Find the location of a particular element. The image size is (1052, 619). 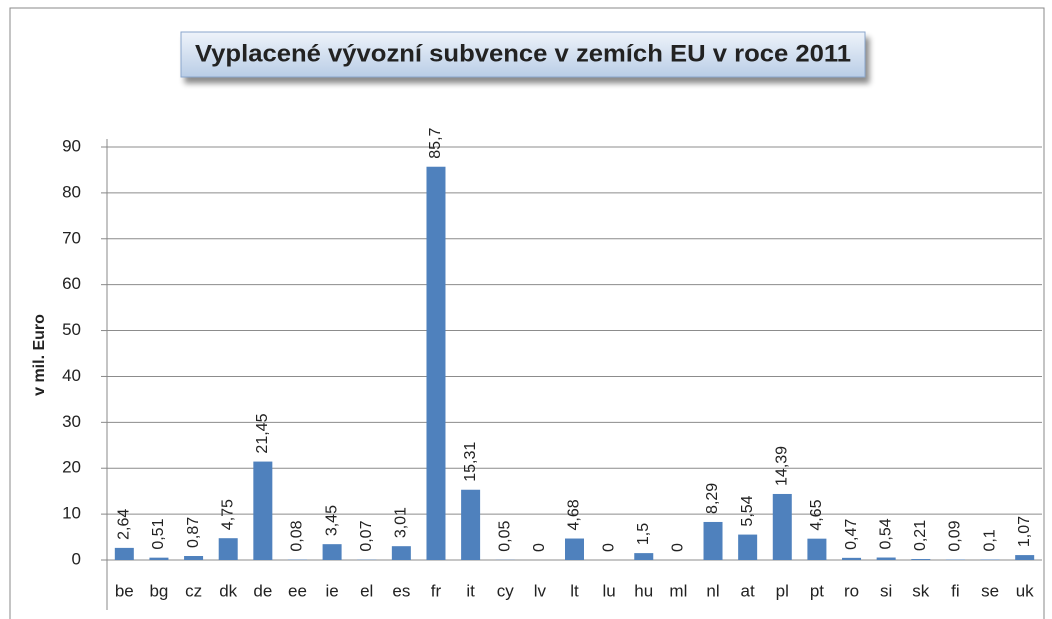

x-tick-label: dk is located at coordinates (228, 590).